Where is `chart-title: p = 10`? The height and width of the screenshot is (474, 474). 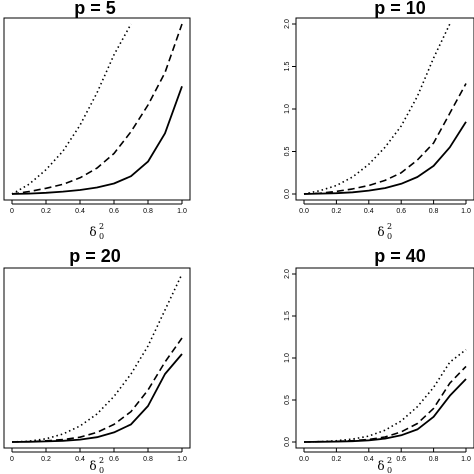
chart-title: p = 10 is located at coordinates (400, 9).